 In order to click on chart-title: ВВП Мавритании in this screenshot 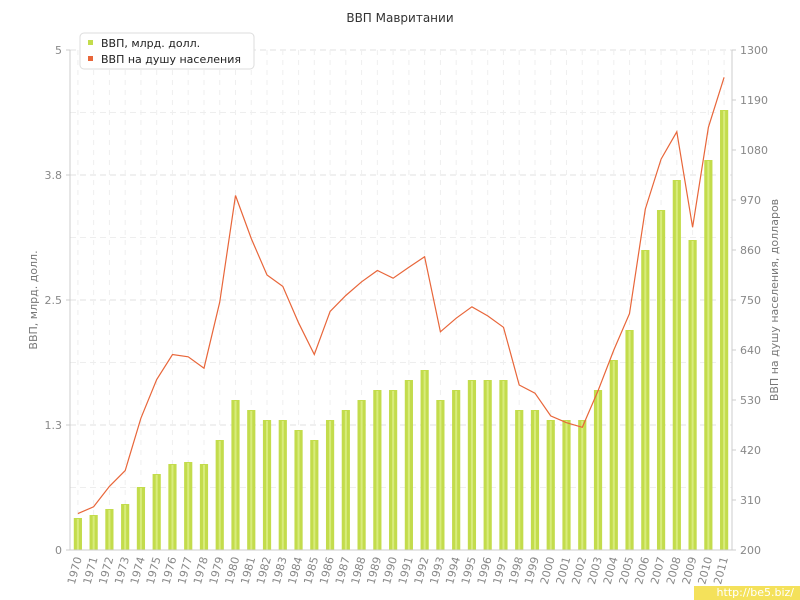, I will do `click(399, 18)`.